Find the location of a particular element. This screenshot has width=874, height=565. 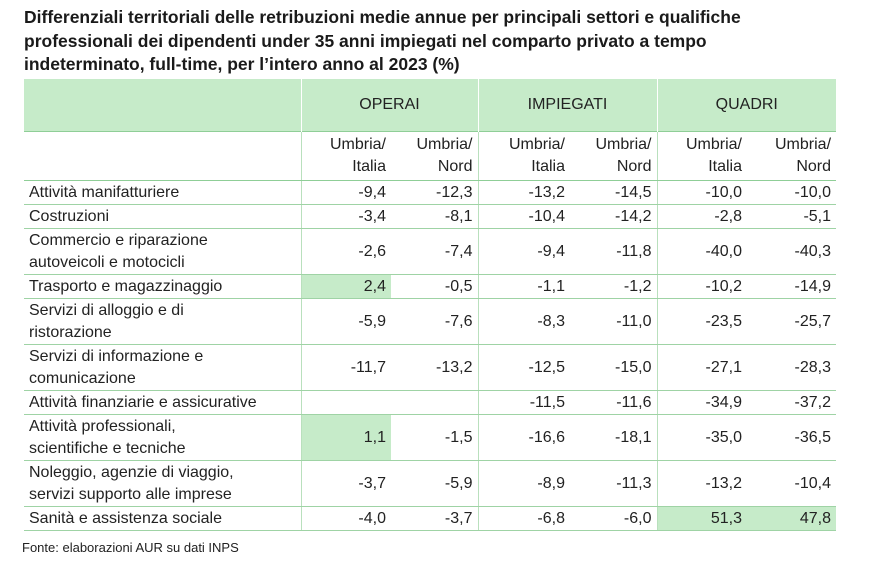

value-cell: 2,4 is located at coordinates (345, 286).